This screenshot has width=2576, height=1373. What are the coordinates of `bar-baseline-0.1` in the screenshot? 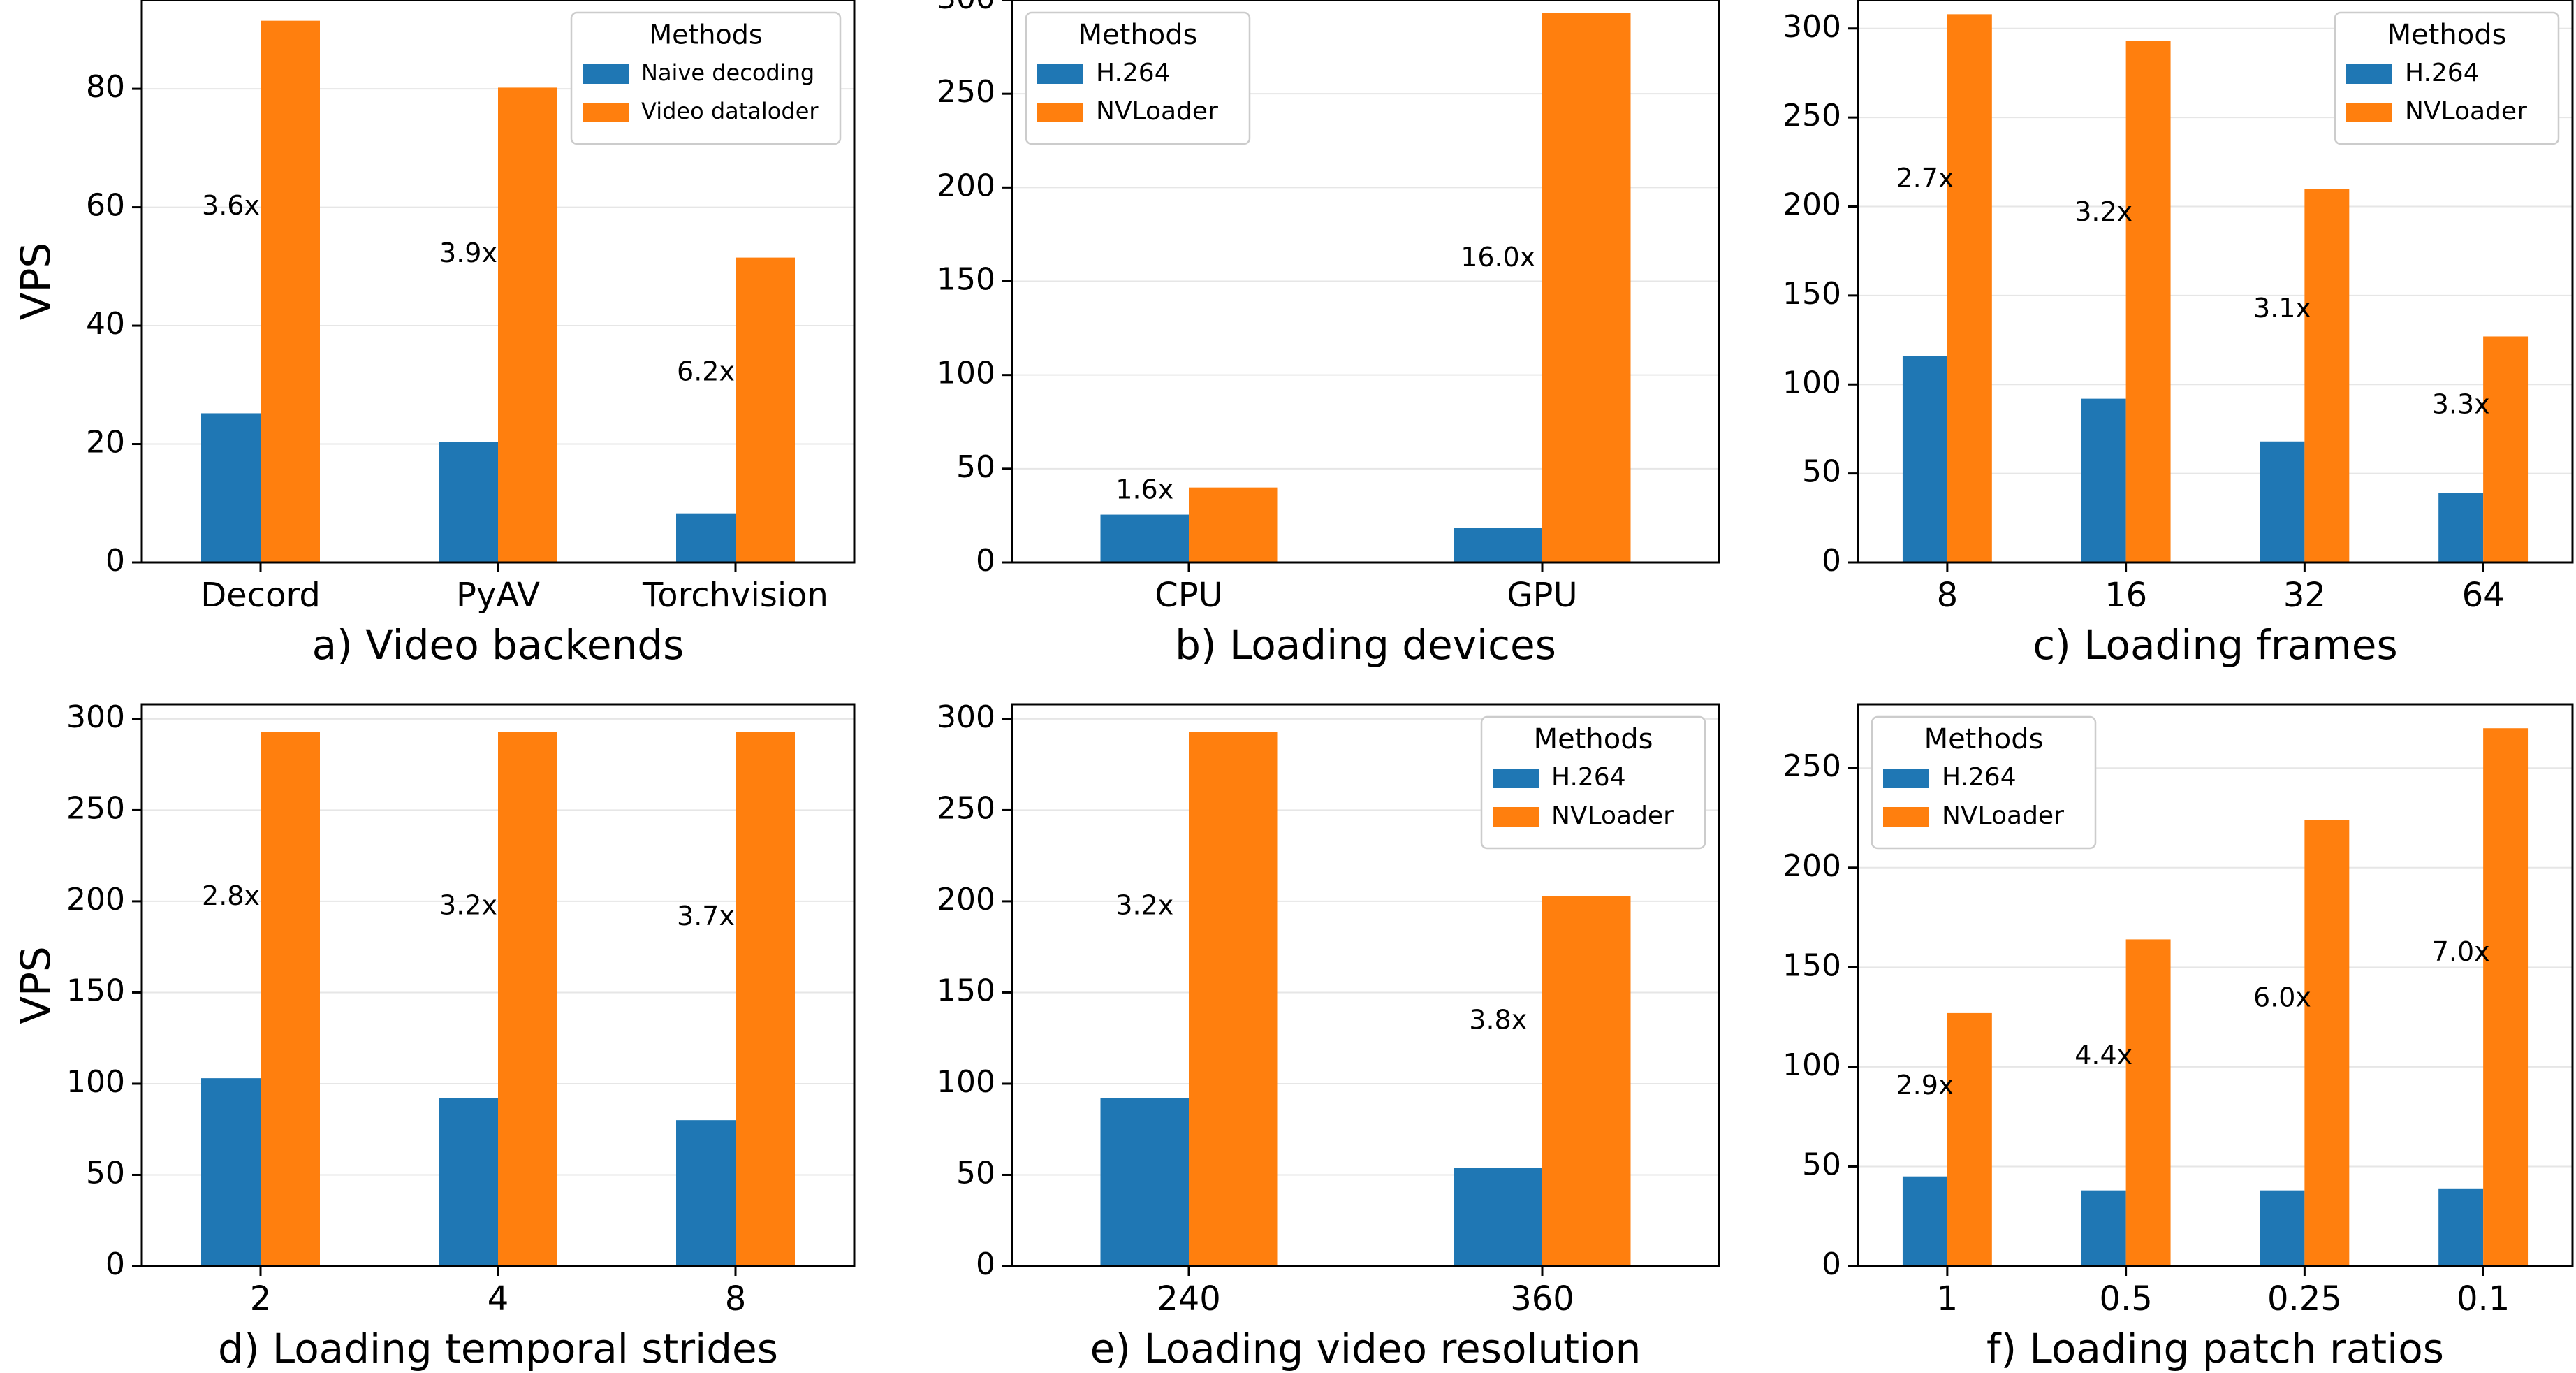 It's located at (2461, 1227).